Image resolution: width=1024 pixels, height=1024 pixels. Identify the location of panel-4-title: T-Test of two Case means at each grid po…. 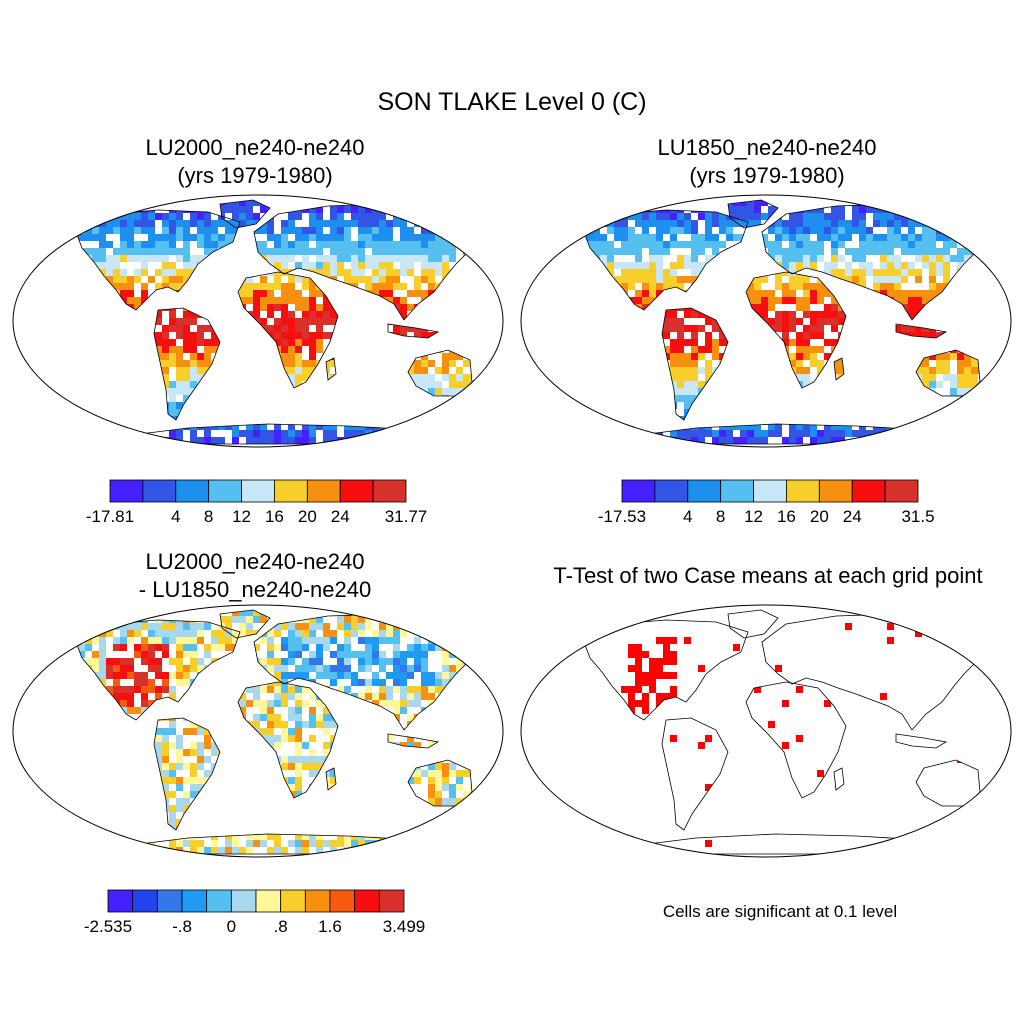
(768, 576).